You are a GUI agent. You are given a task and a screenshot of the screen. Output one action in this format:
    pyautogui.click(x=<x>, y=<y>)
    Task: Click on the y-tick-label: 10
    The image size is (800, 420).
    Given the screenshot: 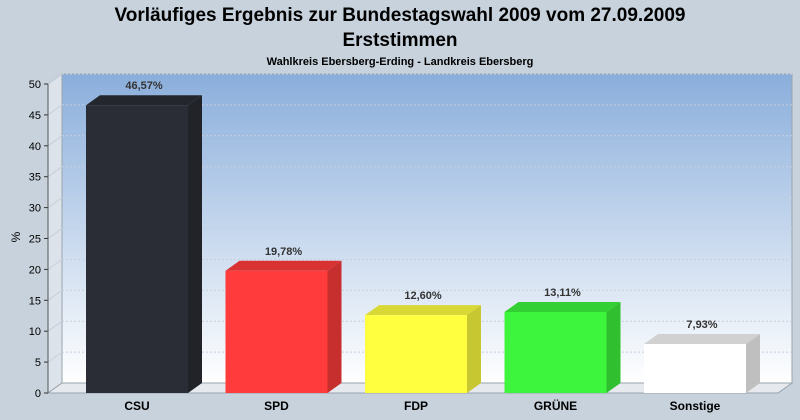 What is the action you would take?
    pyautogui.click(x=35, y=332)
    